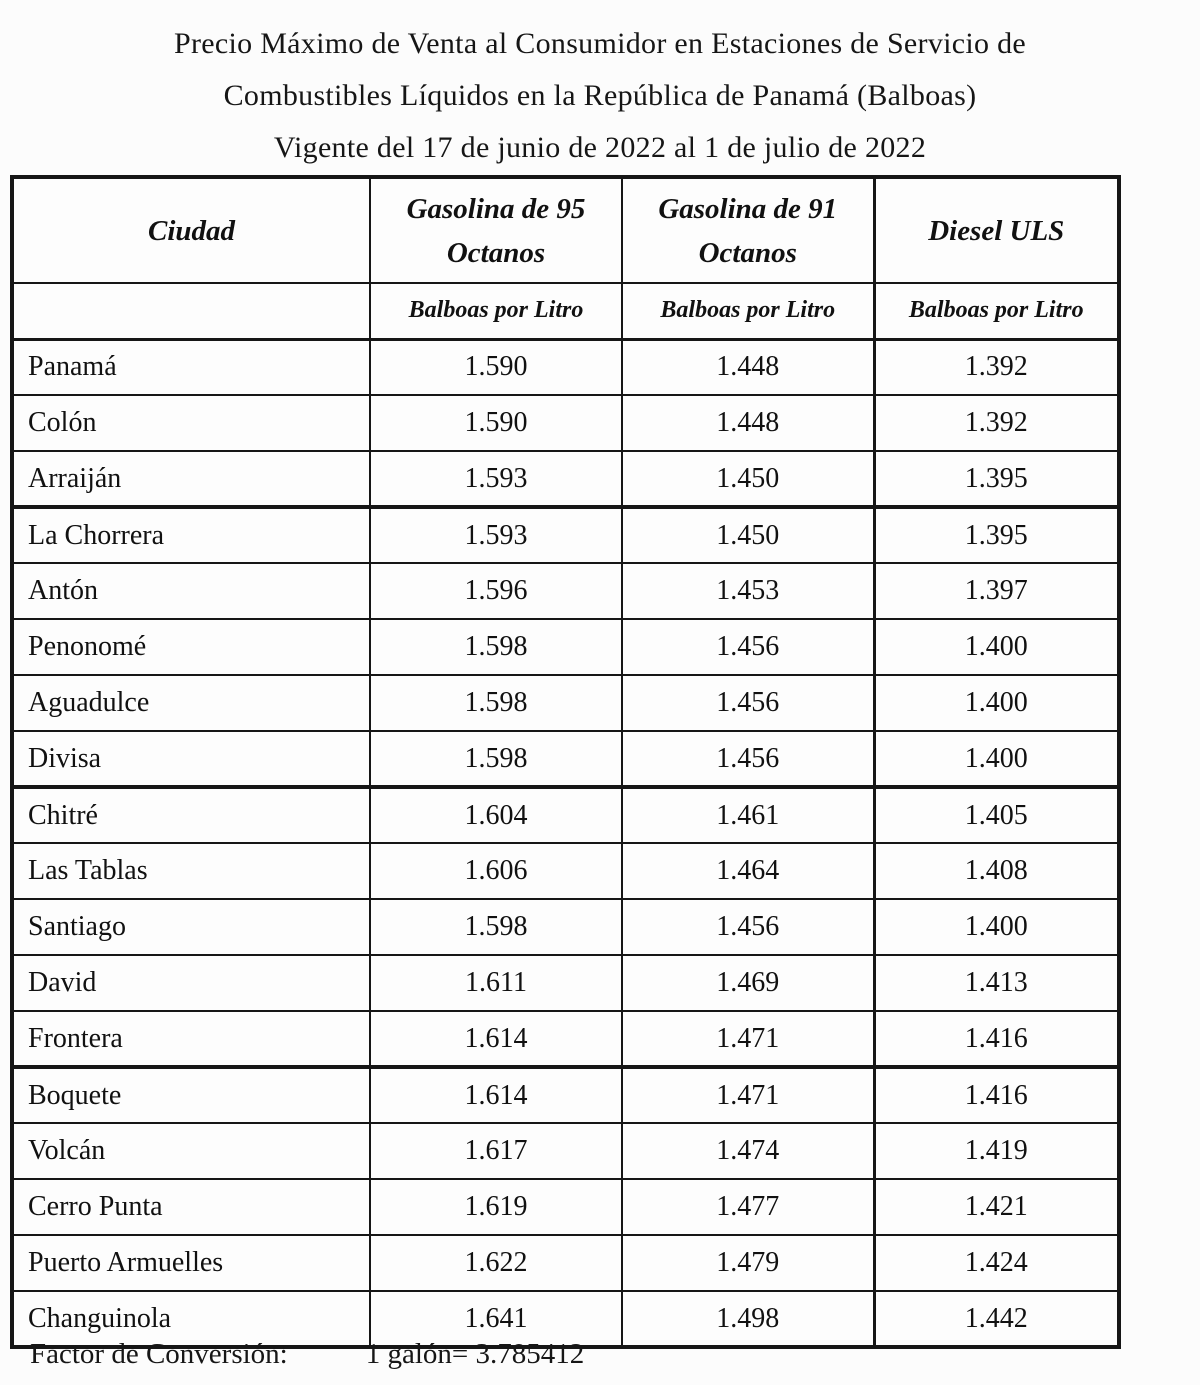 This screenshot has height=1385, width=1200. What do you see at coordinates (496, 1319) in the screenshot?
I see `price-cell-gasolina-95: 1.641` at bounding box center [496, 1319].